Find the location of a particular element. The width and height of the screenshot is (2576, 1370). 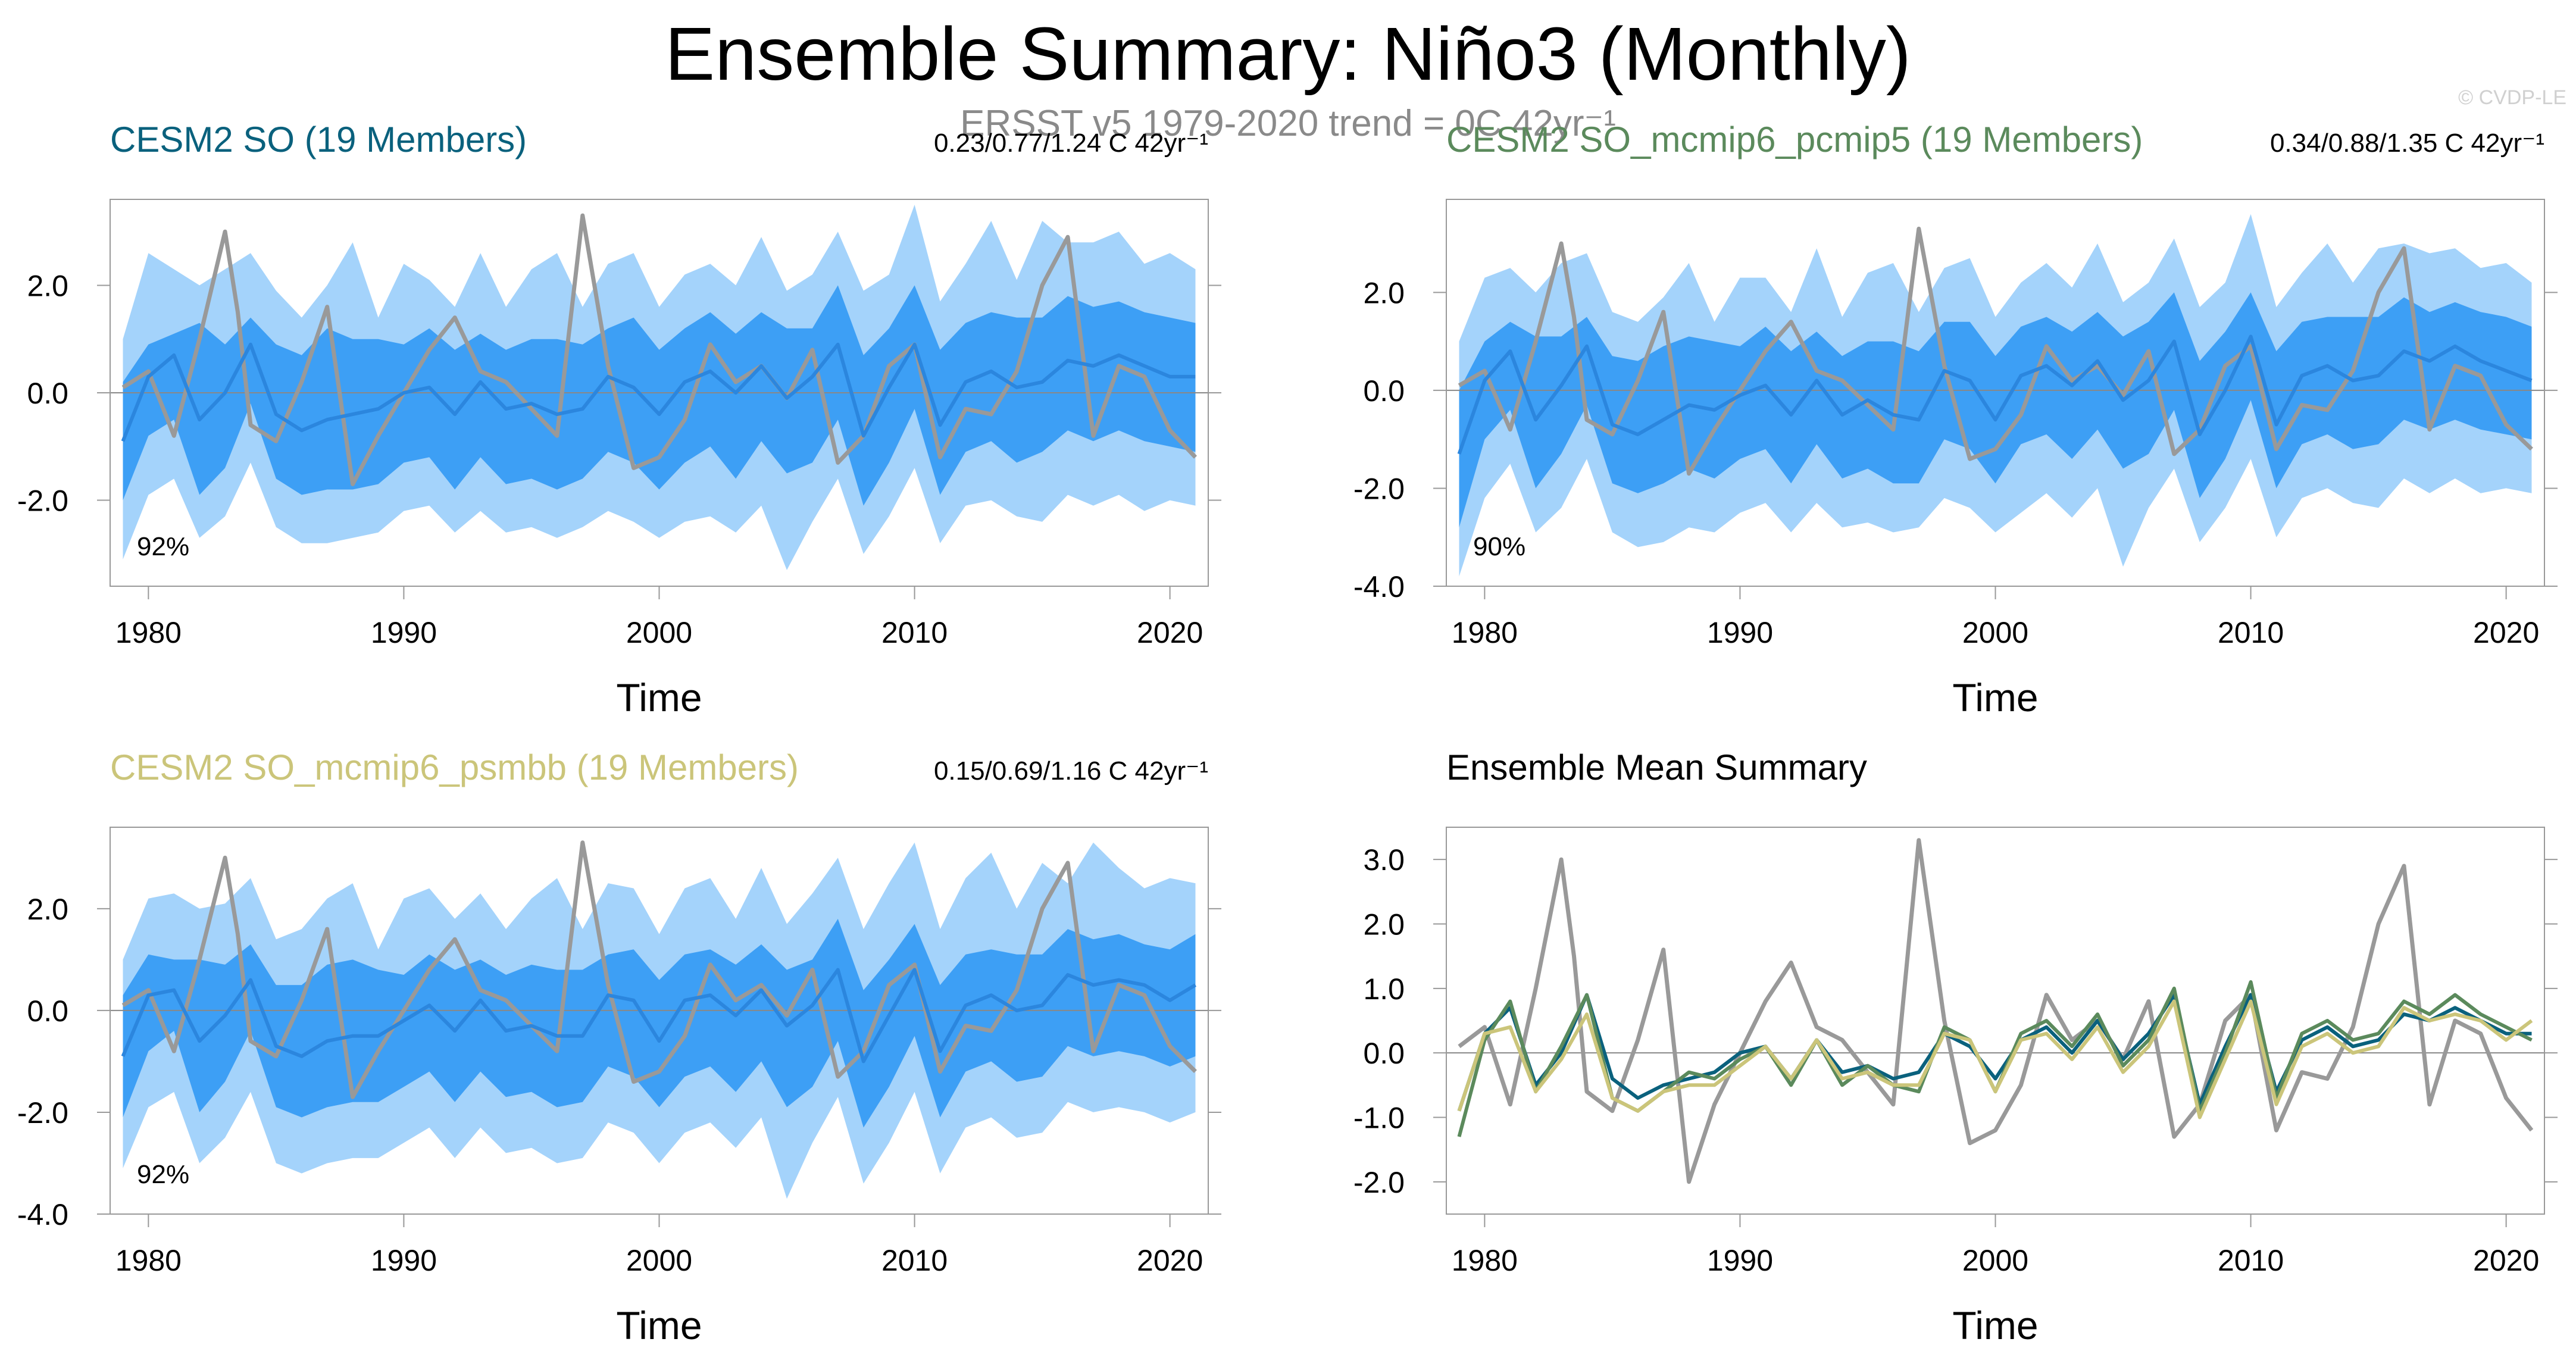

series-line-m3 is located at coordinates (1995, 1059).